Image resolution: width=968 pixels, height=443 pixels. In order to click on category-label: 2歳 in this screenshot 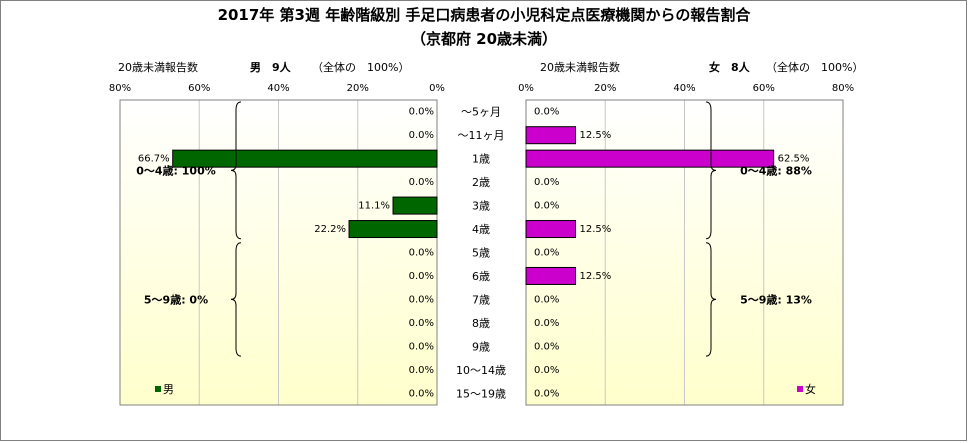, I will do `click(481, 182)`.